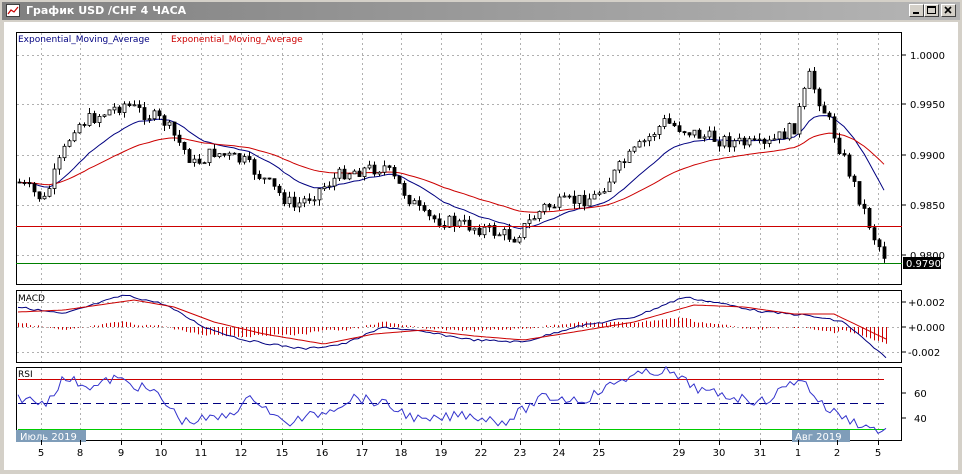  I want to click on close-button, so click(948, 10).